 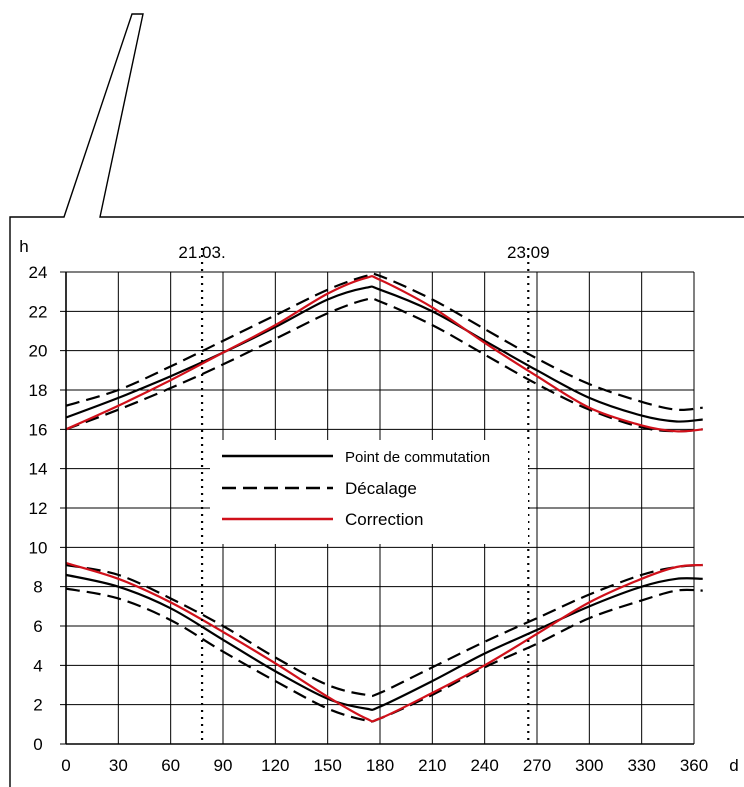 I want to click on x-tick-label-90: 90, so click(x=223, y=765).